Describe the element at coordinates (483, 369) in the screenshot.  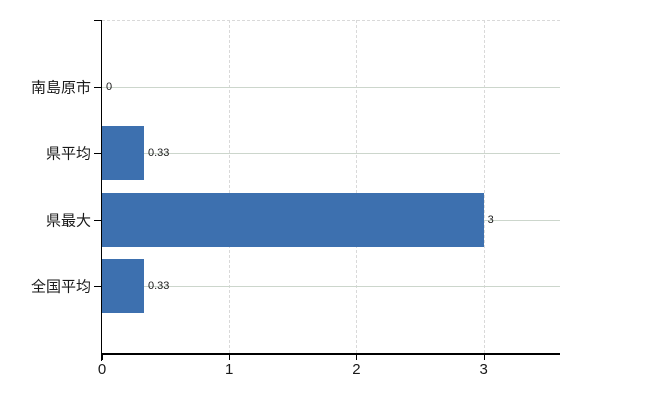
I see `x-tick-label: 3` at that location.